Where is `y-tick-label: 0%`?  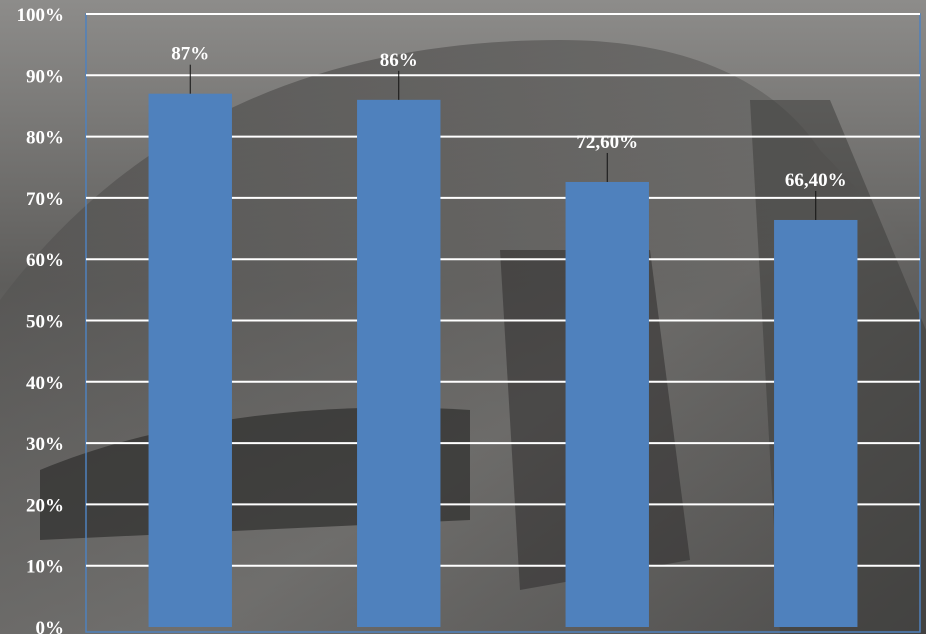 y-tick-label: 0% is located at coordinates (50, 626).